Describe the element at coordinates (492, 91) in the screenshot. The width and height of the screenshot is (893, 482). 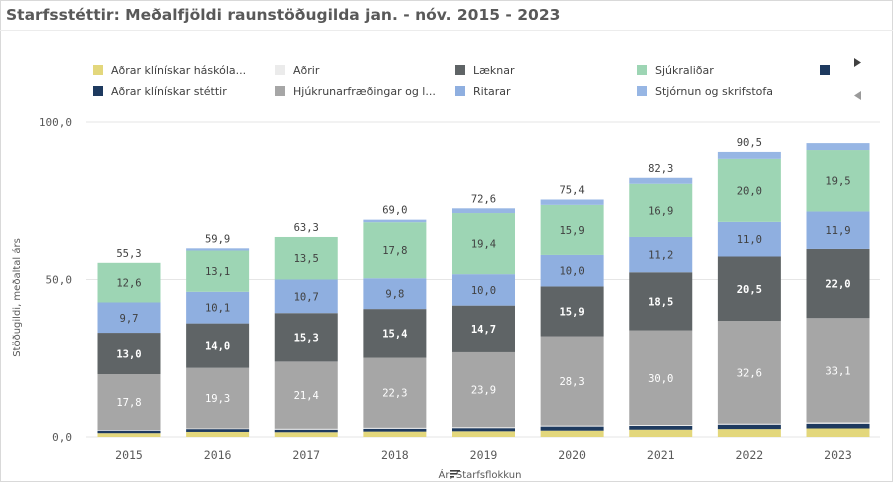
I see `legend-label: Ritarar` at that location.